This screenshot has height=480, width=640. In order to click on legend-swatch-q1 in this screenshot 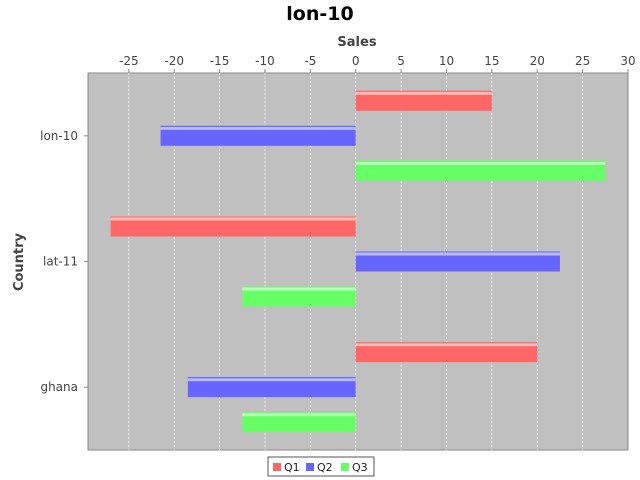, I will do `click(277, 467)`.